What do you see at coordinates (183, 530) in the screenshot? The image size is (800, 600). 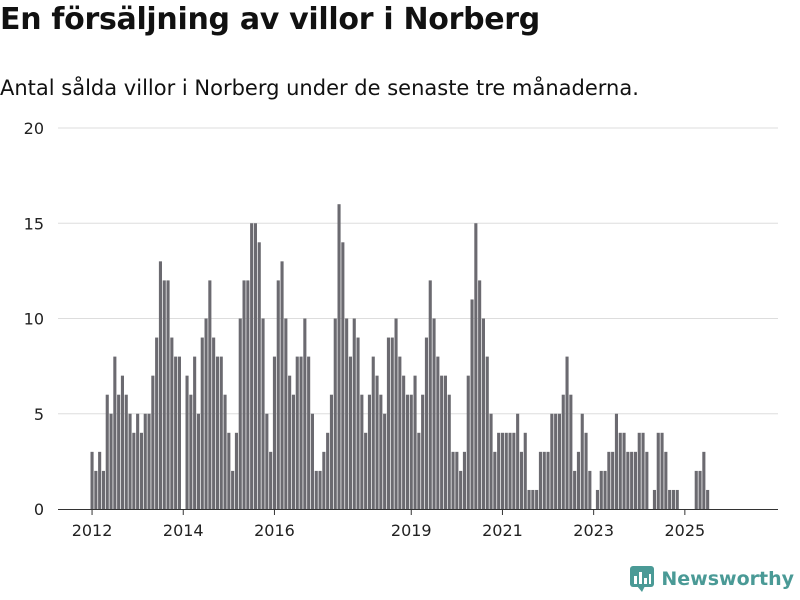 I see `x-tick-label: 2014` at bounding box center [183, 530].